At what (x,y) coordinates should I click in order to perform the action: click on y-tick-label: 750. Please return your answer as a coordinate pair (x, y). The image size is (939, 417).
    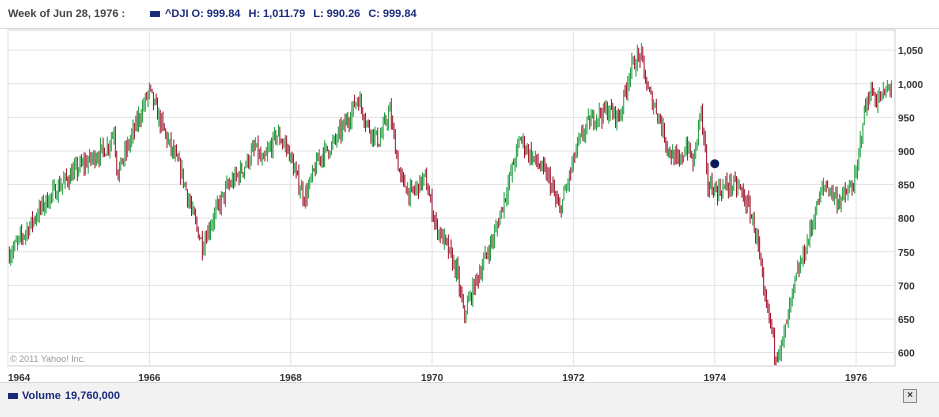
    Looking at the image, I should click on (906, 253).